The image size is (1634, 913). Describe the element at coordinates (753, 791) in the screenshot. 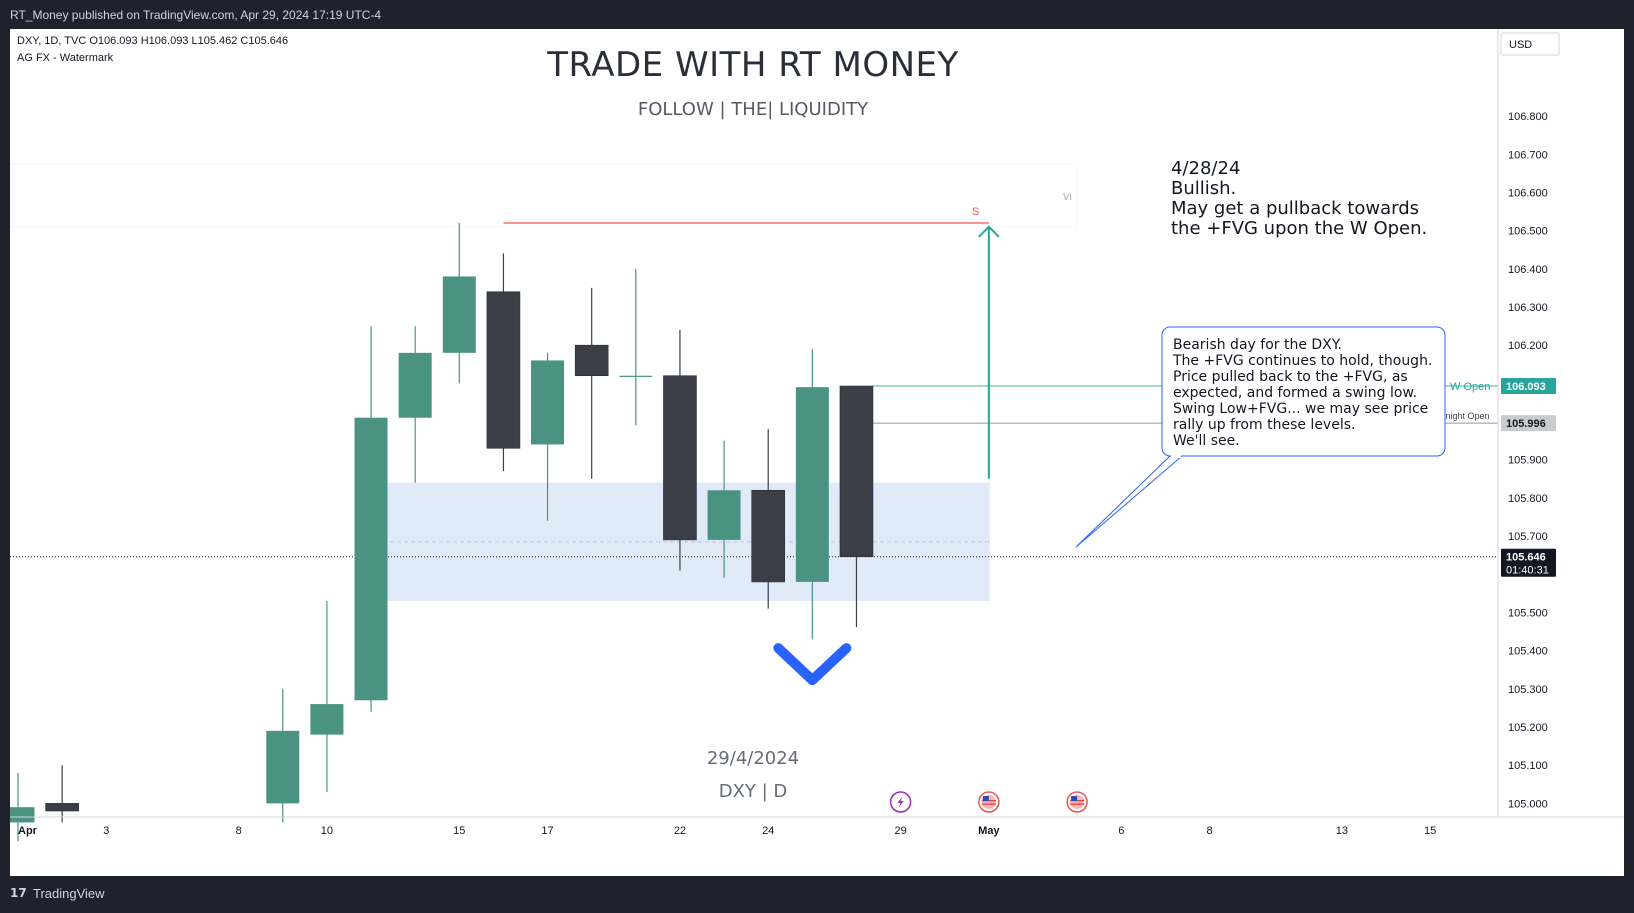

I see `watermark-symbol: DXY | D` at that location.